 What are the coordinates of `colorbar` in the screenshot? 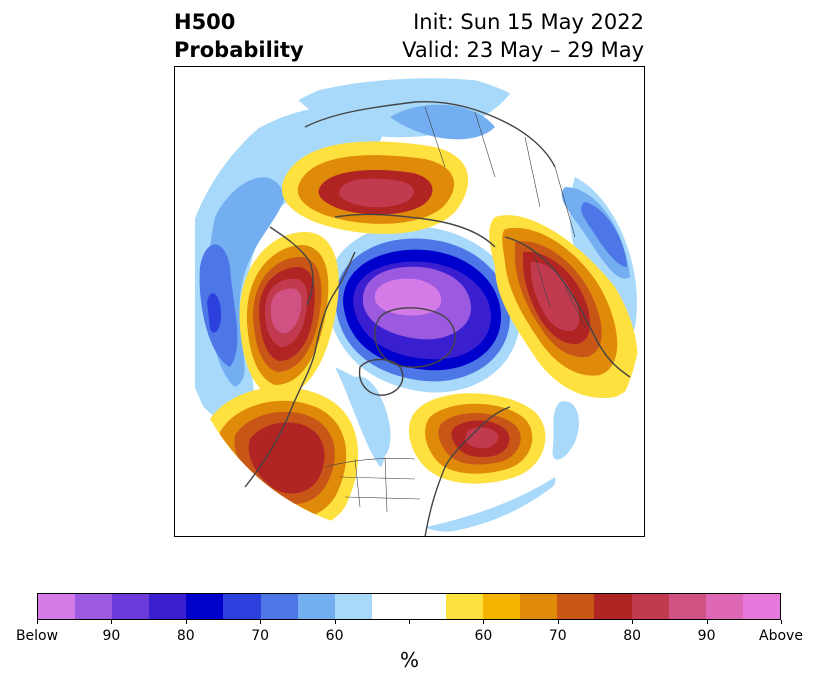 It's located at (409, 606).